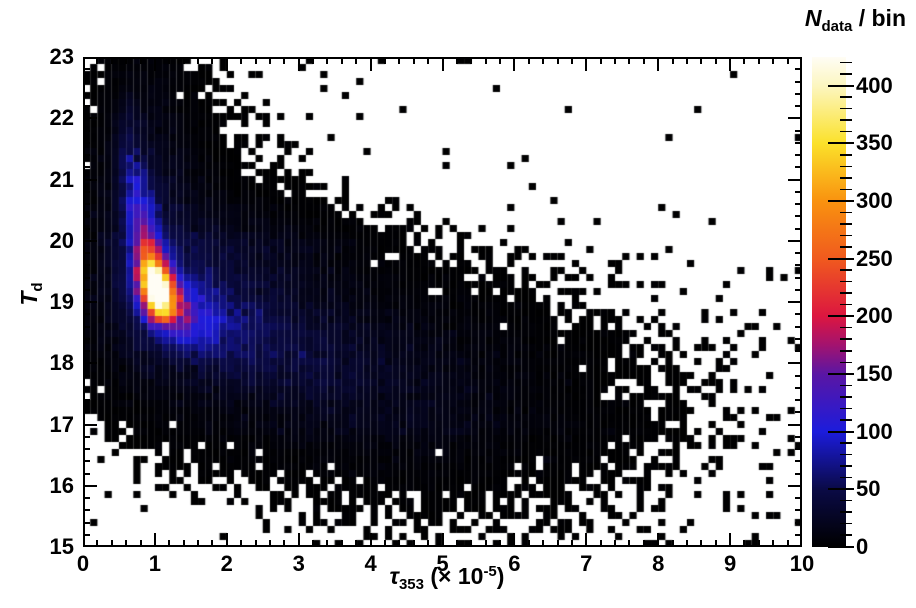 This screenshot has width=916, height=608. Describe the element at coordinates (61, 240) in the screenshot. I see `y-tick-label: 20` at that location.